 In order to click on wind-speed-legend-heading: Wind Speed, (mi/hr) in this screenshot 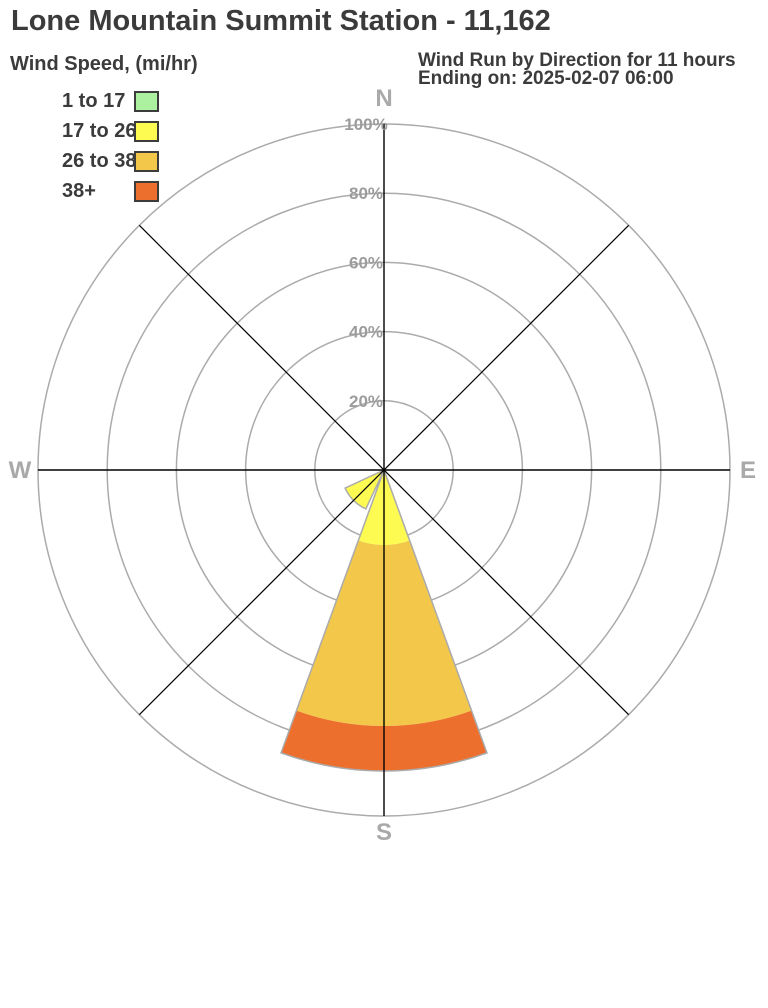, I will do `click(104, 64)`.